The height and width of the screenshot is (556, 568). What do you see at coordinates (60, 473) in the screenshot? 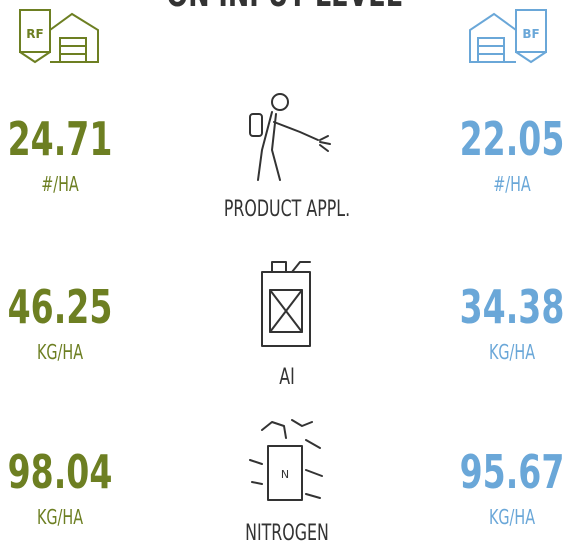
I see `left-value: 98.04` at bounding box center [60, 473].